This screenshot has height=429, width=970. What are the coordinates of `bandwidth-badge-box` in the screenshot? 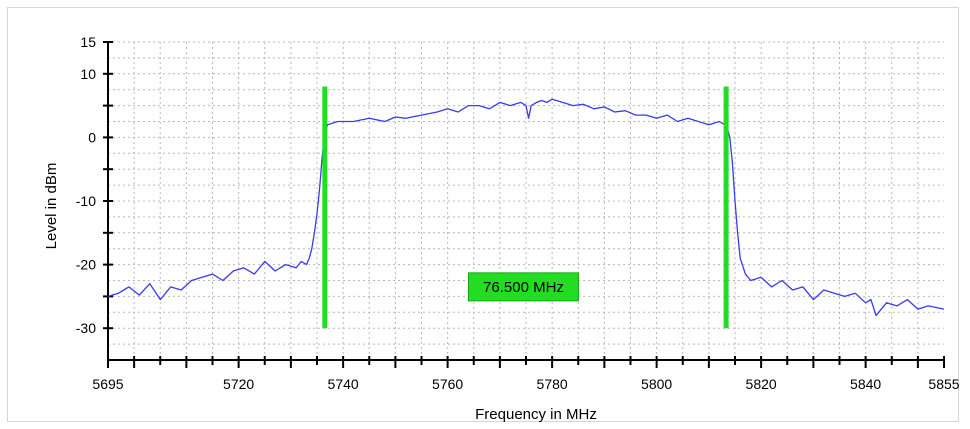 It's located at (523, 287).